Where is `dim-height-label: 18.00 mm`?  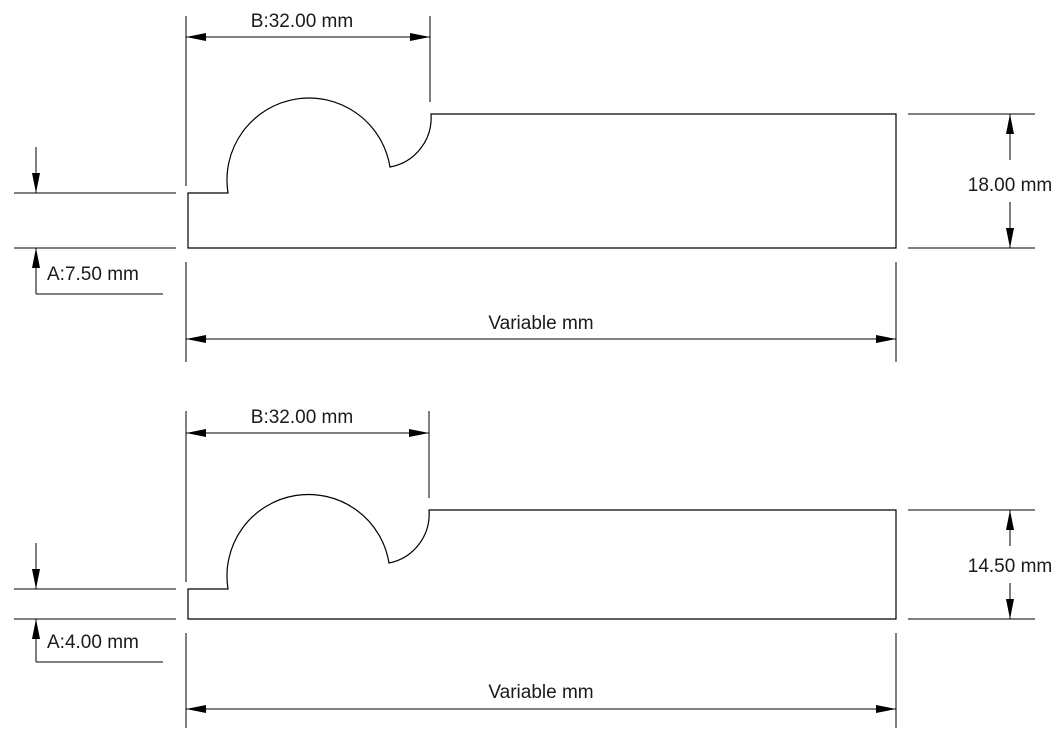 dim-height-label: 18.00 mm is located at coordinates (1010, 185).